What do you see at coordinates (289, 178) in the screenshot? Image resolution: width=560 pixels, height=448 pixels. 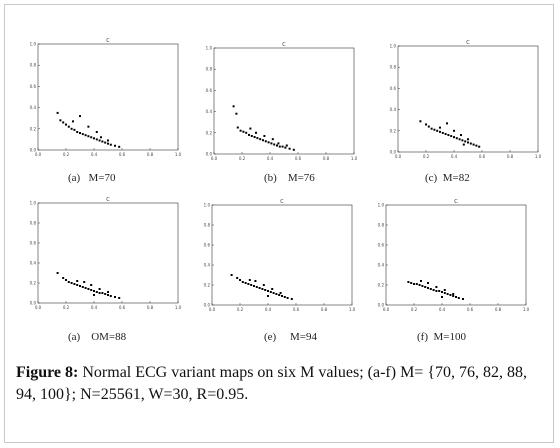 I see `panel-label: (b) M=76` at bounding box center [289, 178].